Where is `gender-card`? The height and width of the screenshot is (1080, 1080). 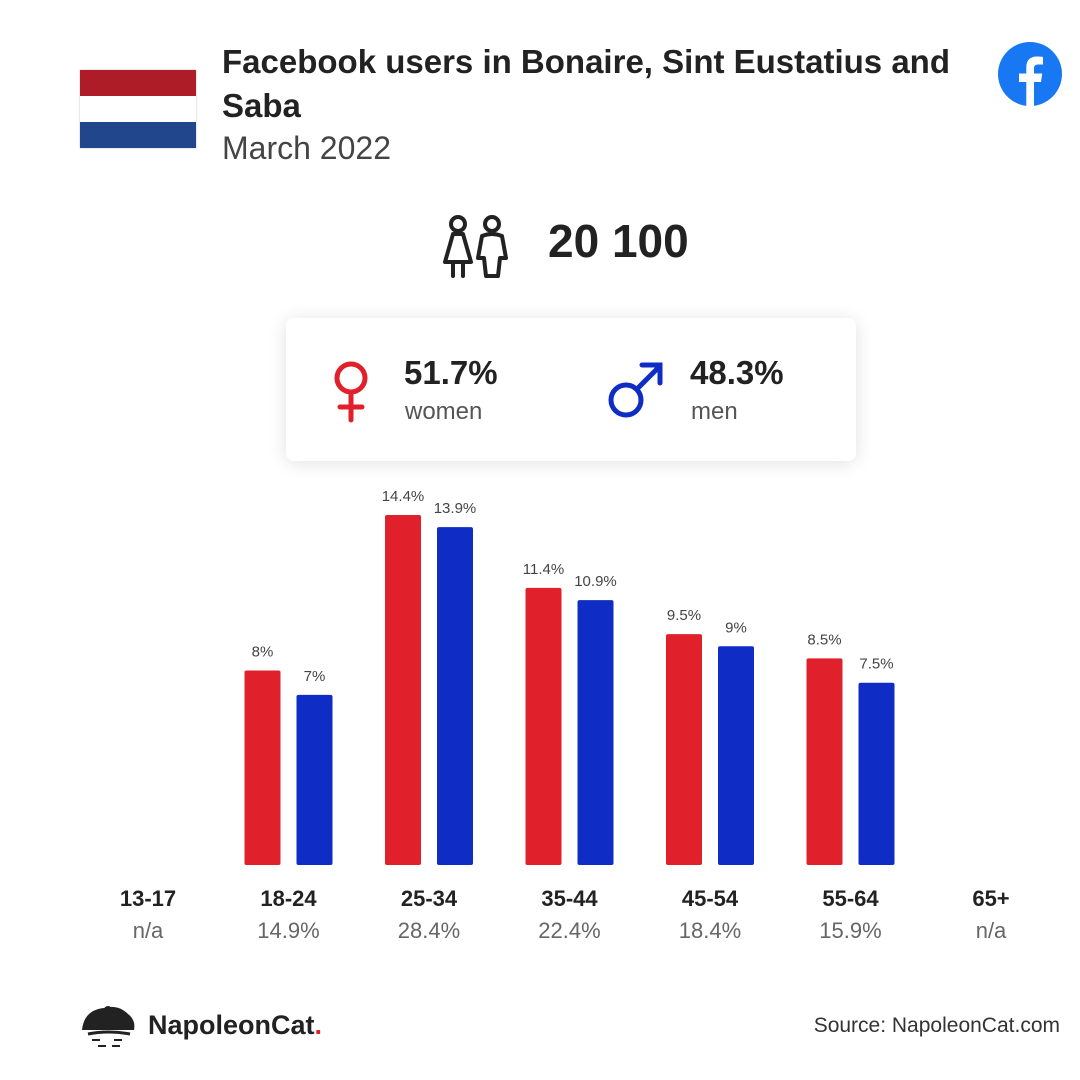
gender-card is located at coordinates (571, 389).